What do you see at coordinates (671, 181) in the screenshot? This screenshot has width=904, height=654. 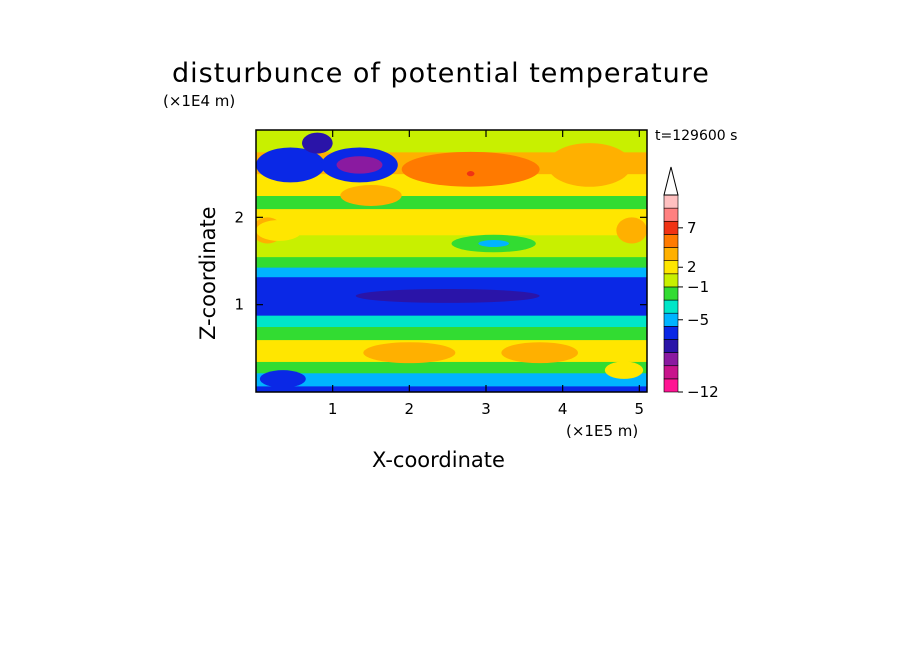 I see `colorbar-extend-arrow` at bounding box center [671, 181].